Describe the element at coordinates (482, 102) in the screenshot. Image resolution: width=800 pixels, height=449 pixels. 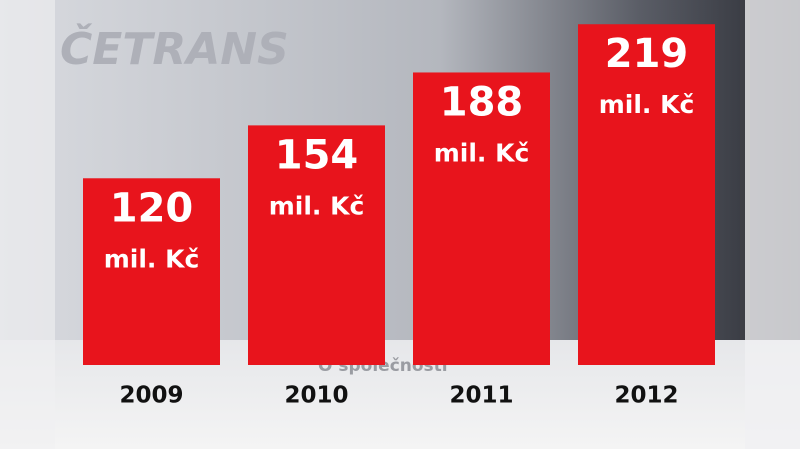
I see `value-label: 188` at that location.